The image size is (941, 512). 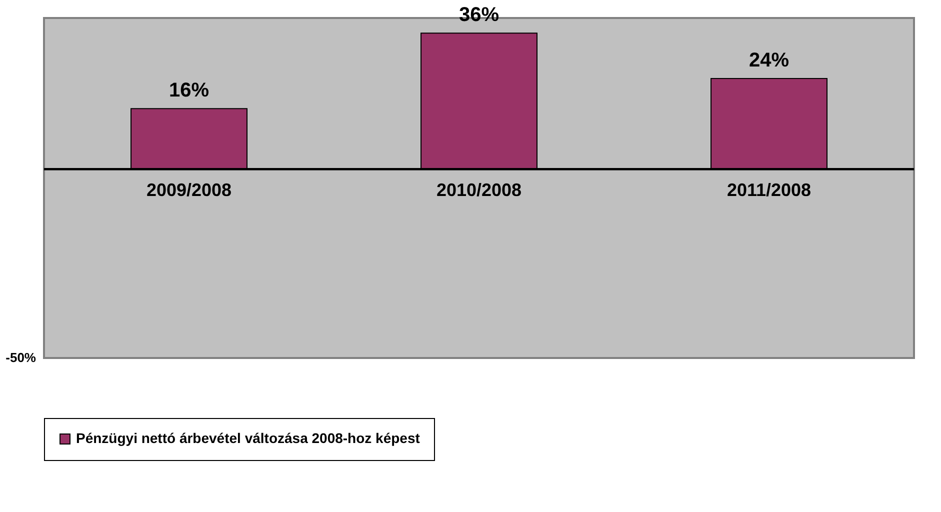 I want to click on x-tick-label: 2010/2008, so click(x=479, y=190).